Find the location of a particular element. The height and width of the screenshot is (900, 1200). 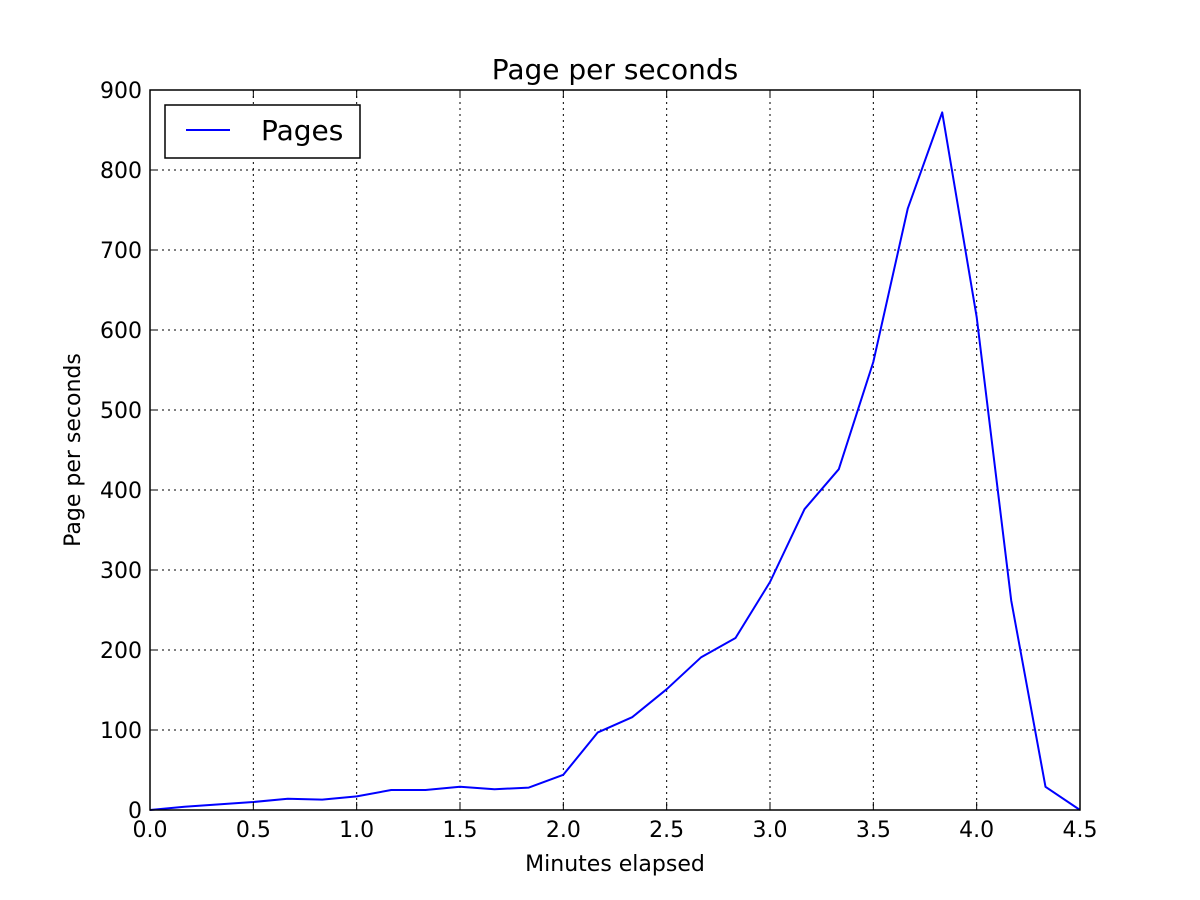

y-tick-labels: 0 100 200 300 400 500 600 700 800 900 is located at coordinates (121, 451).